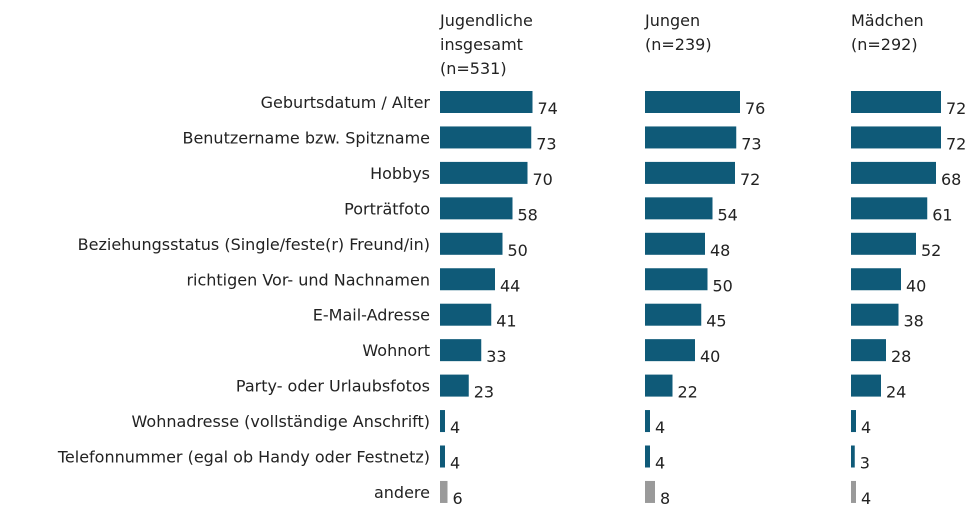 This screenshot has width=968, height=508. I want to click on value-label: 76, so click(755, 108).